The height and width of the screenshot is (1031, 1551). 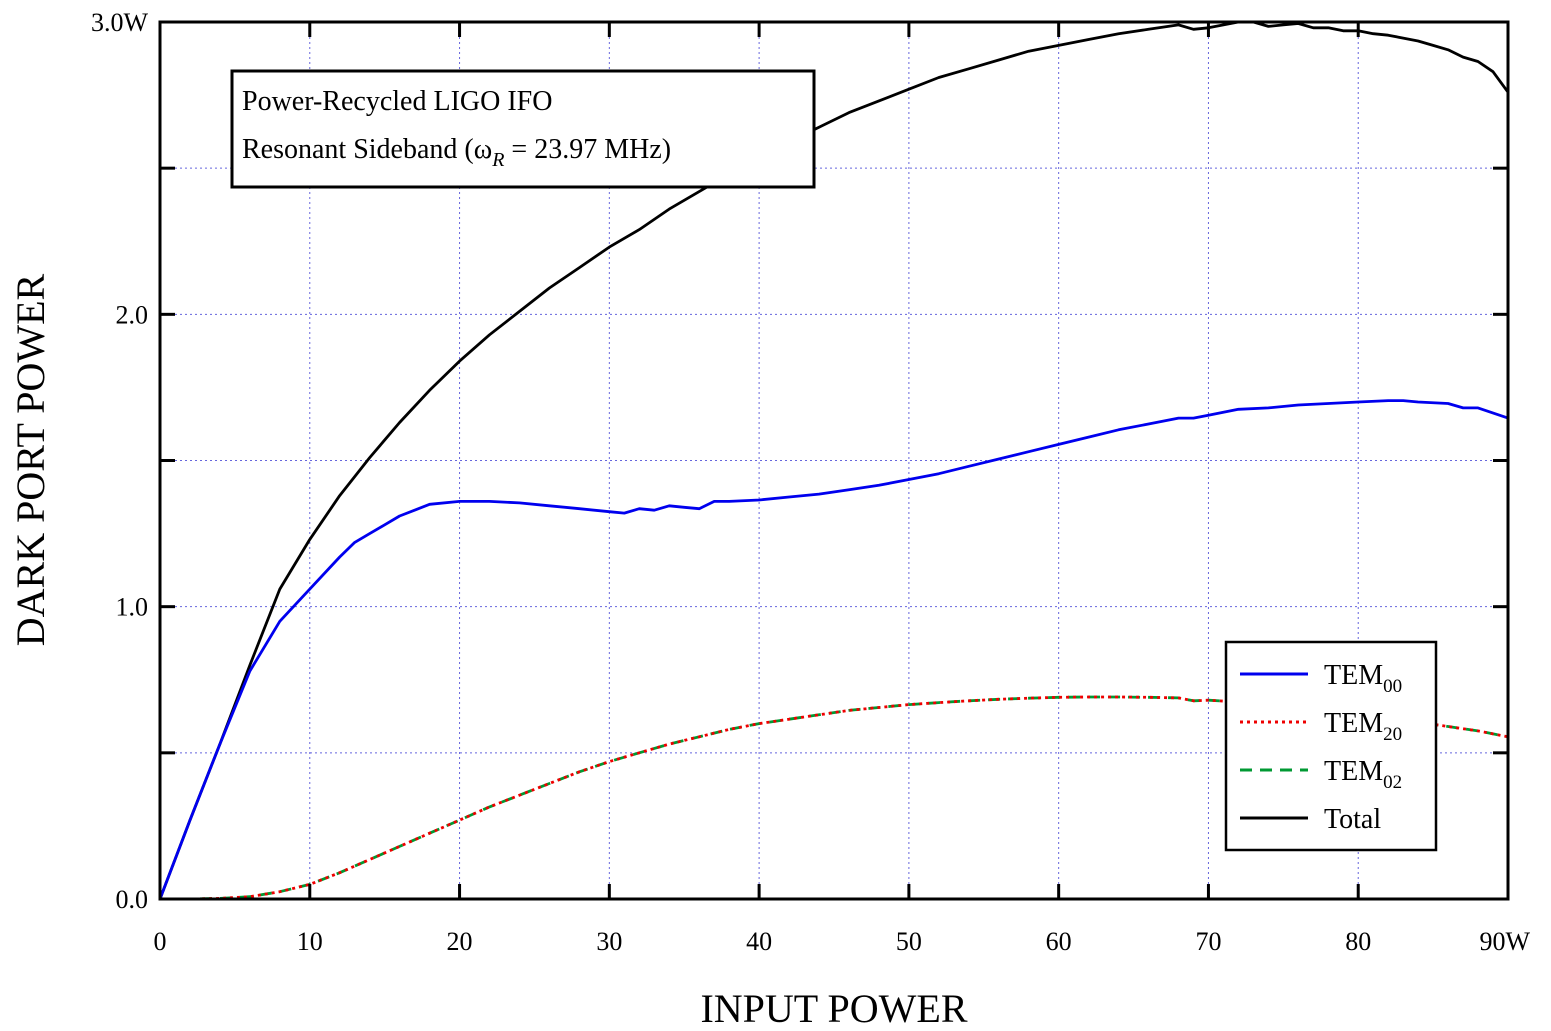 What do you see at coordinates (120, 22) in the screenshot?
I see `y-tick-label: 3.0W` at bounding box center [120, 22].